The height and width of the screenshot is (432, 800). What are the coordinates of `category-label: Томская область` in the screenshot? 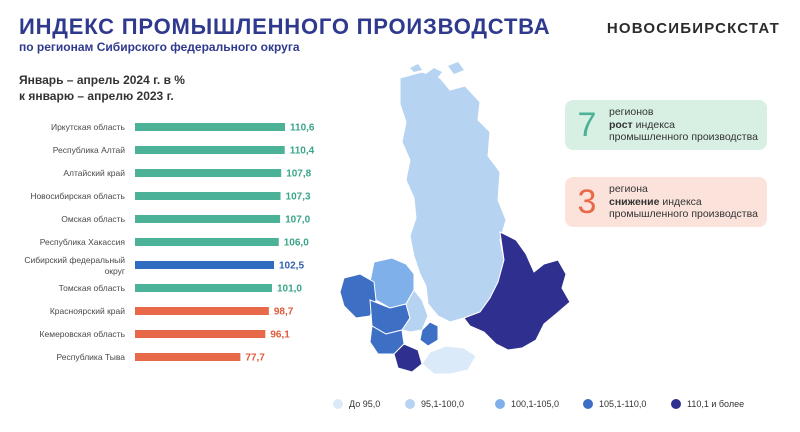 It's located at (92, 288).